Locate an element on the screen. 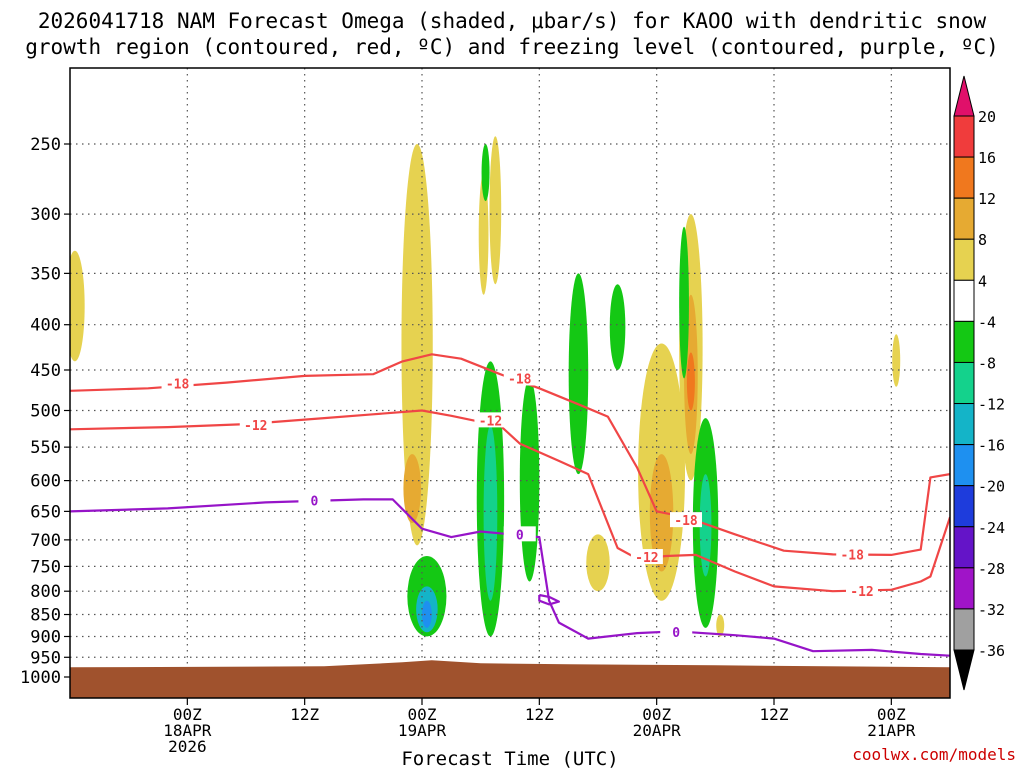 This screenshot has width=1024, height=768. contour-label--12C-2: -12 is located at coordinates (646, 558).